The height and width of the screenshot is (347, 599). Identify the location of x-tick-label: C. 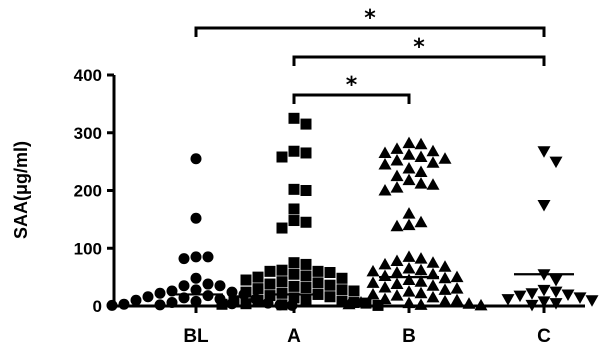
(544, 336).